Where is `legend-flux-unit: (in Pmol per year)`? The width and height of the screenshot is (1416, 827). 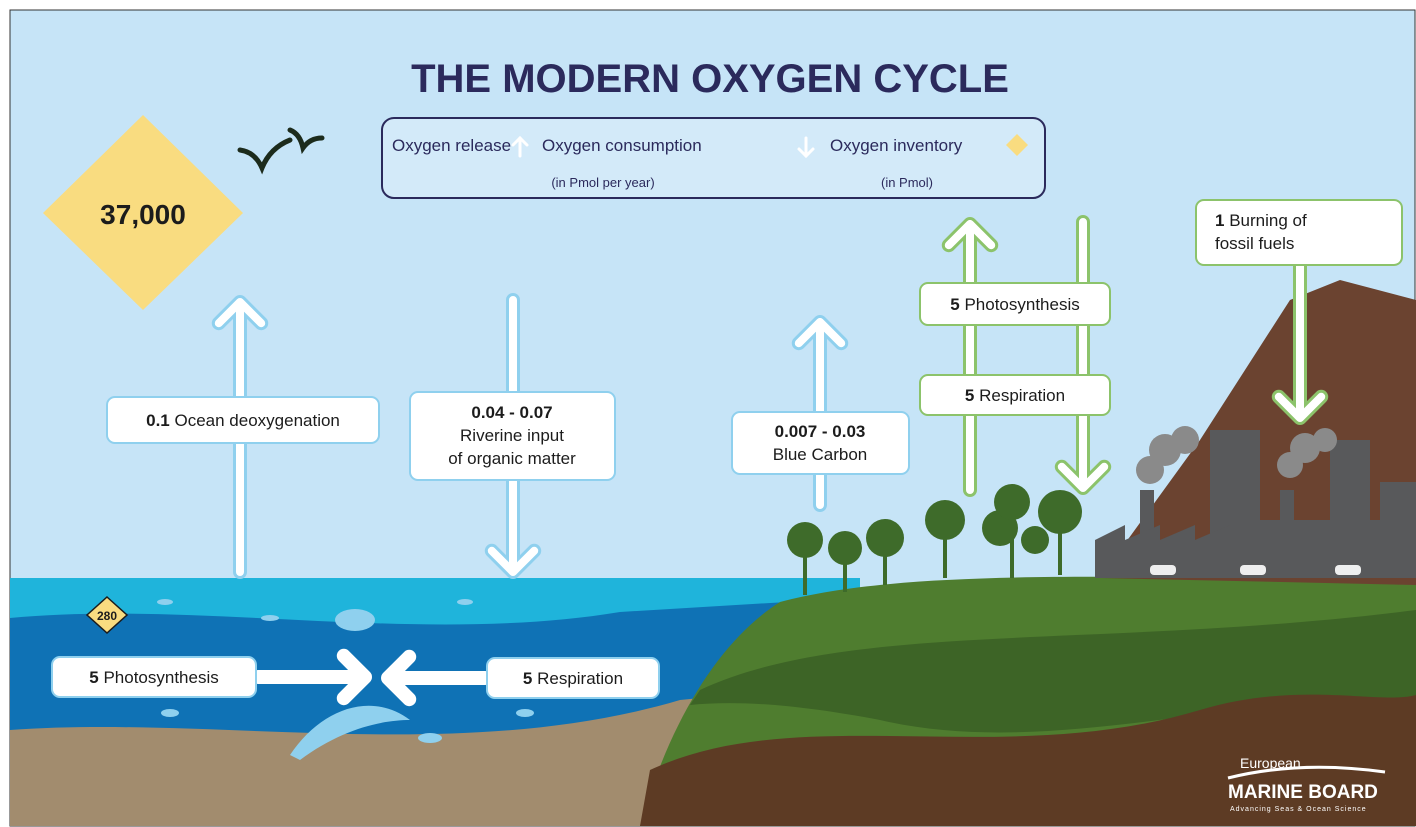
legend-flux-unit: (in Pmol per year) is located at coordinates (602, 182).